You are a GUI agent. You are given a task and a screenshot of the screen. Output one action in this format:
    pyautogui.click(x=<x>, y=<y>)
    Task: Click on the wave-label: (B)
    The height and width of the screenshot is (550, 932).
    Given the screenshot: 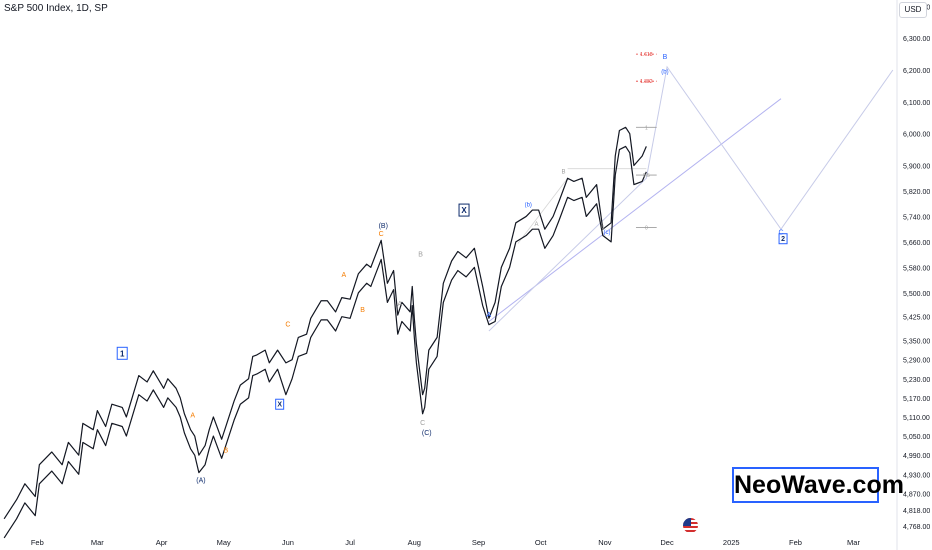 What is the action you would take?
    pyautogui.click(x=383, y=226)
    